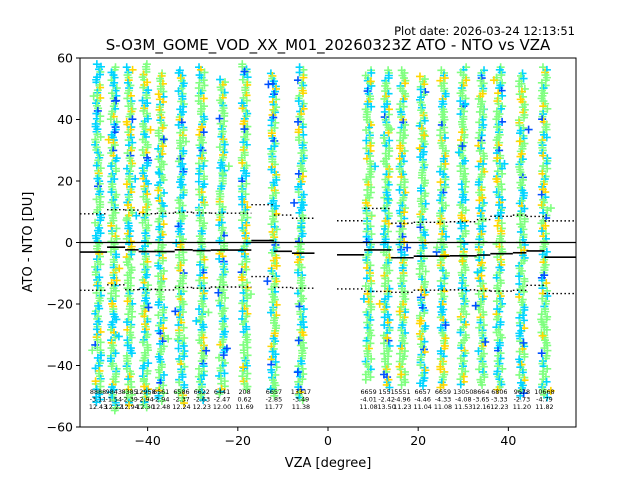 The height and width of the screenshot is (480, 640). Describe the element at coordinates (386, 400) in the screenshot. I see `stat-mean: -2.42` at that location.